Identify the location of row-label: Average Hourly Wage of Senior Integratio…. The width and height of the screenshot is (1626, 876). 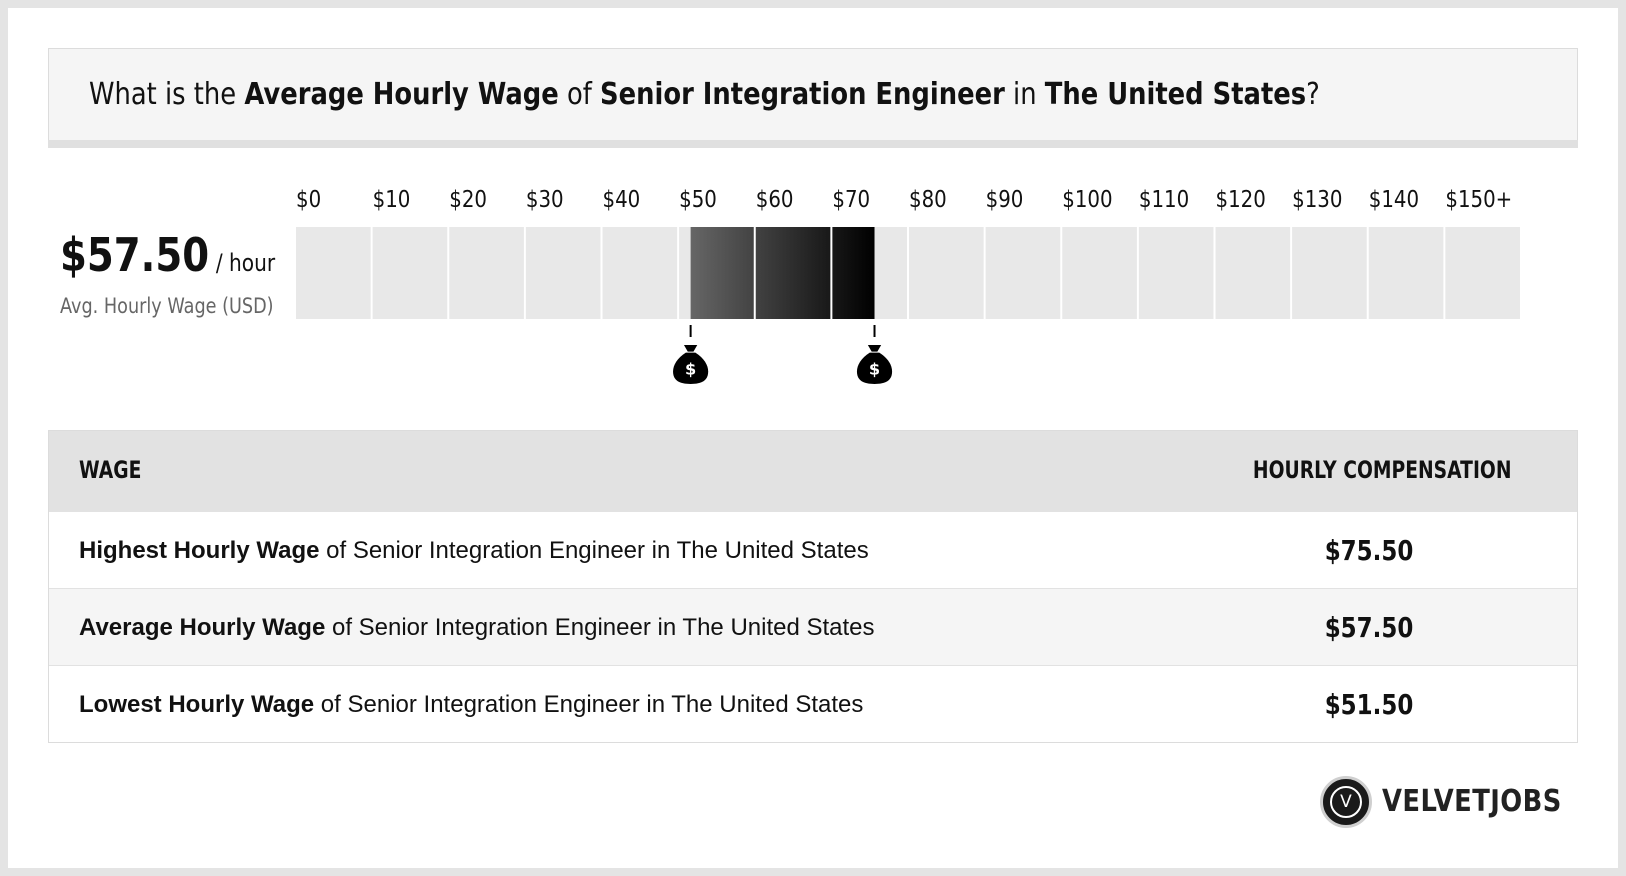
(477, 627).